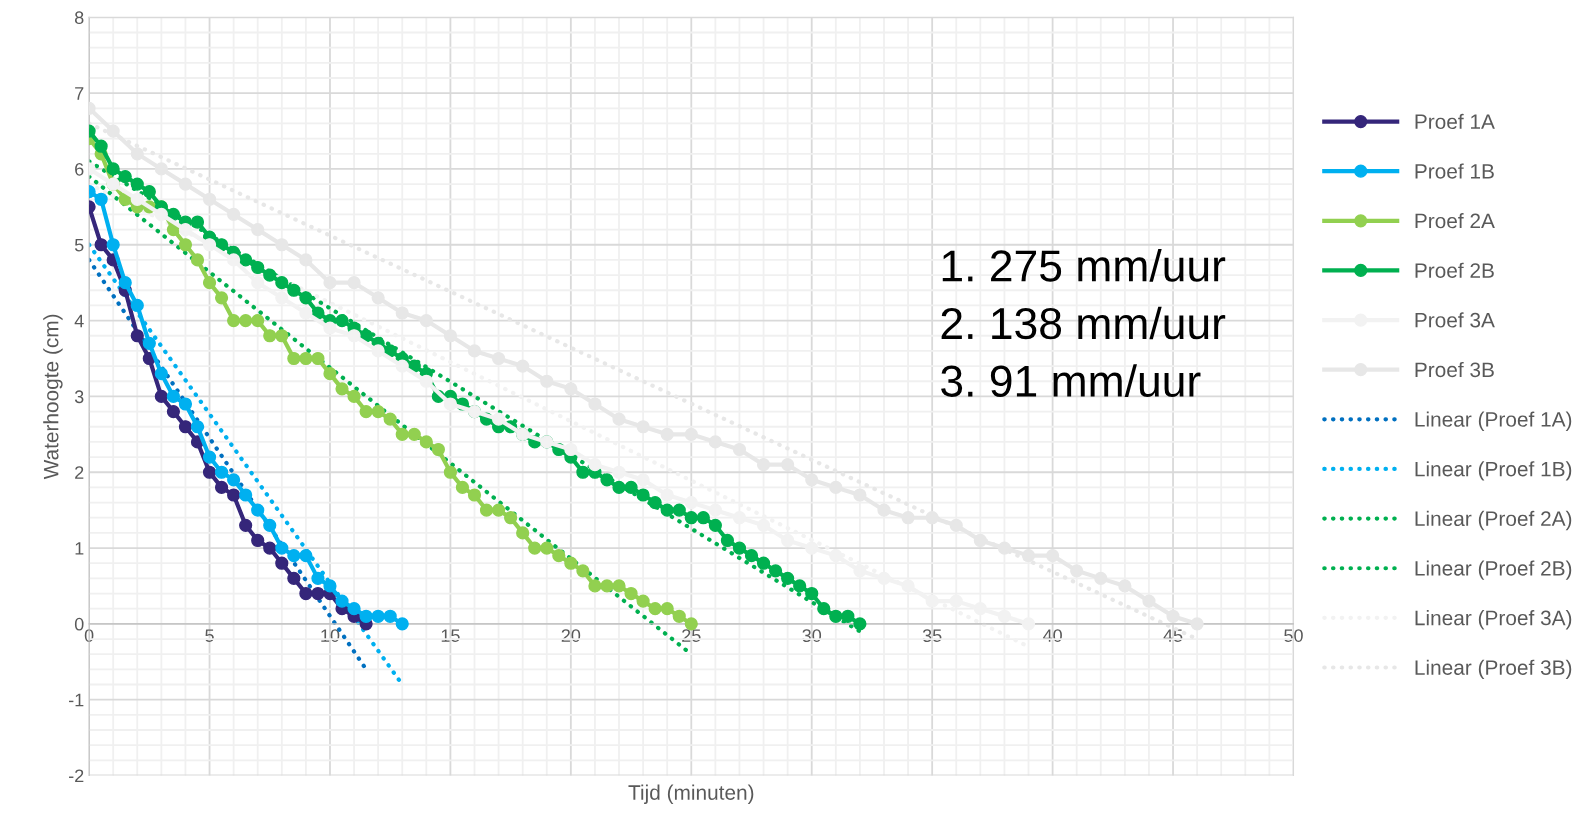 The width and height of the screenshot is (1591, 825). I want to click on legend-label: Linear (Proef 3B), so click(1493, 669).